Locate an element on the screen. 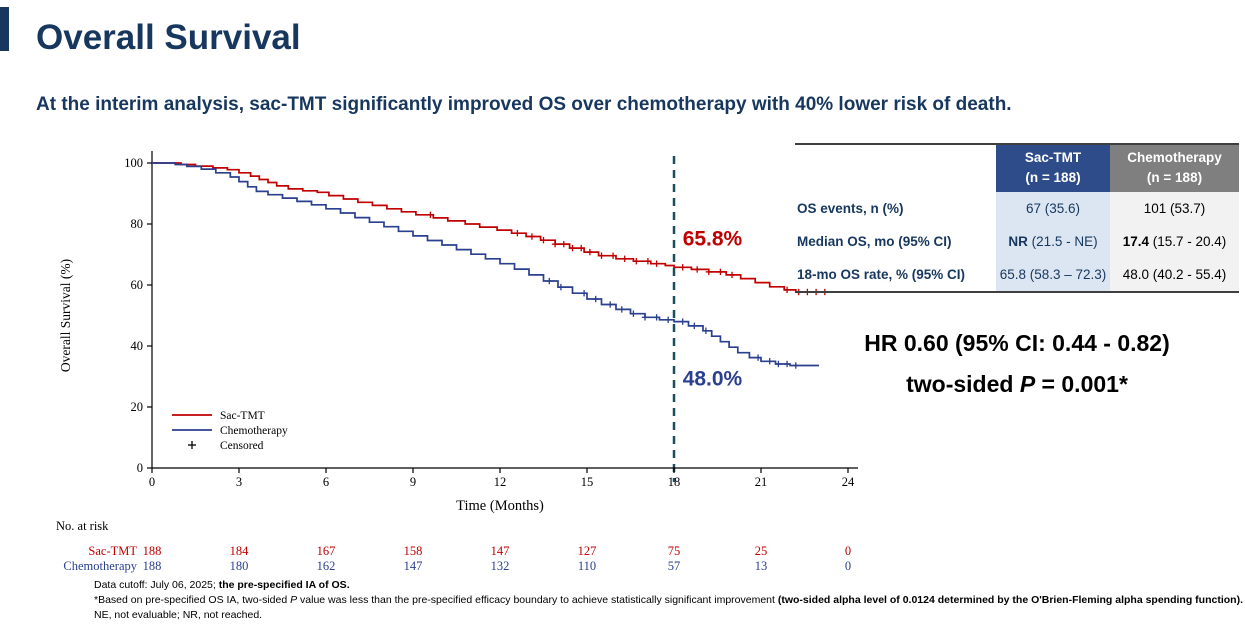  risk-row-label: Chemotherapy is located at coordinates (100, 566).